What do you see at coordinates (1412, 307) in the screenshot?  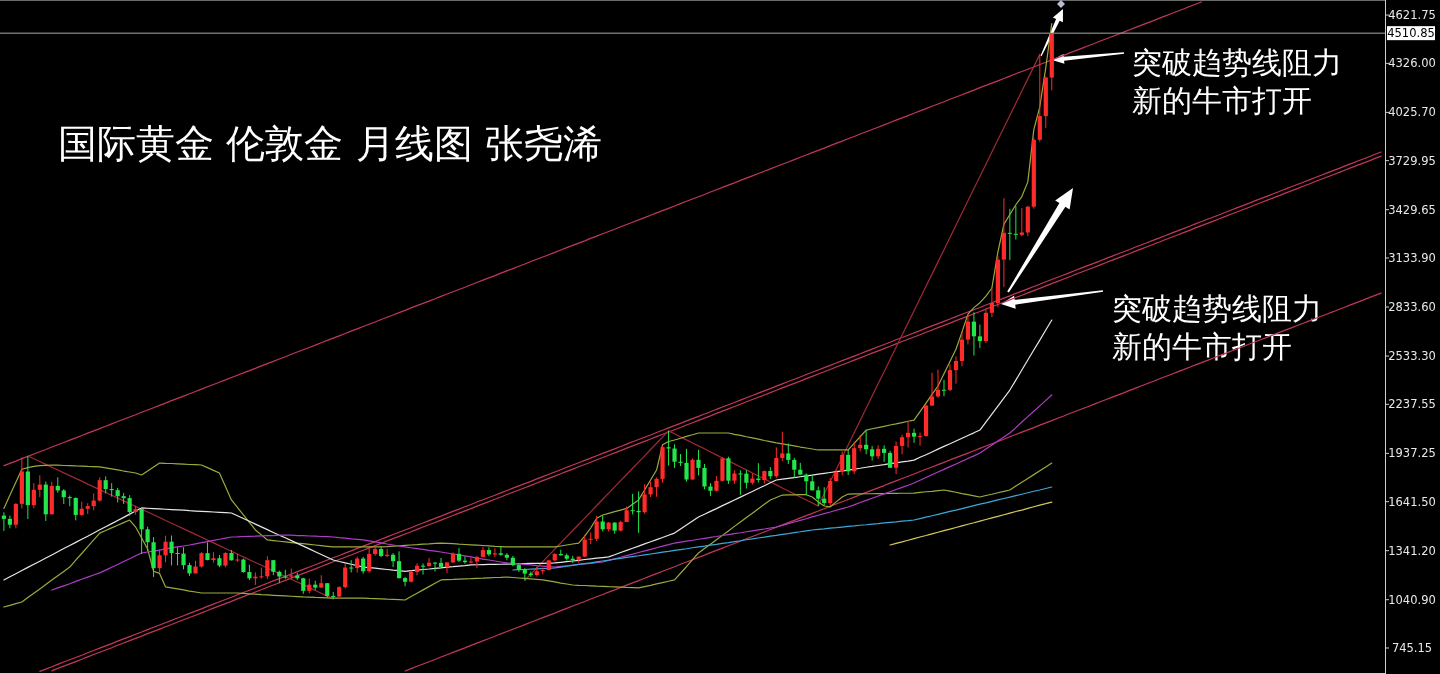 I see `y-tick-label: 2833.60` at bounding box center [1412, 307].